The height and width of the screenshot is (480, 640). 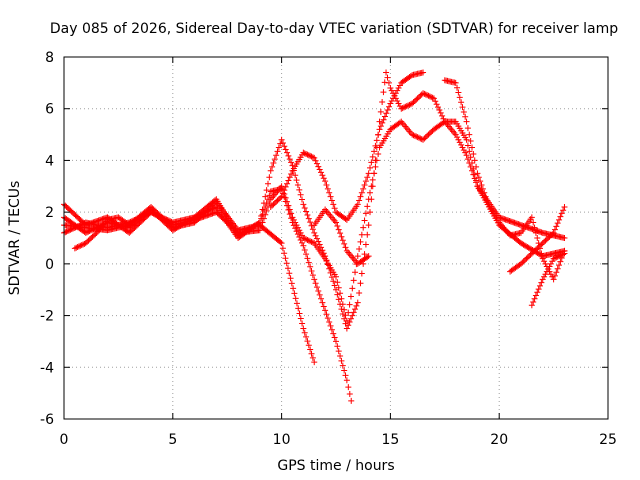 What do you see at coordinates (47, 420) in the screenshot?
I see `y-tick-label: -6` at bounding box center [47, 420].